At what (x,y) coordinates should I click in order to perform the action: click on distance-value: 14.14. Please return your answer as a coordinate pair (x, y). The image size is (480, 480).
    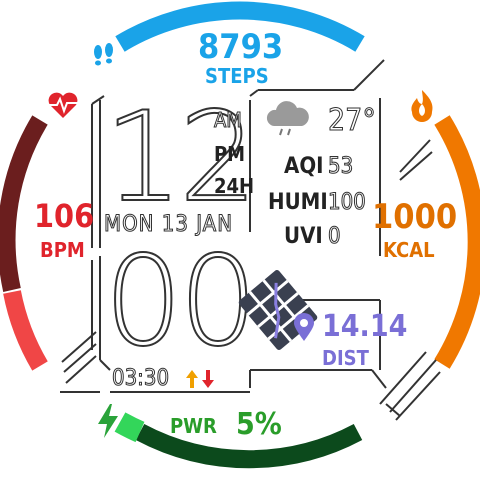
    Looking at the image, I should click on (365, 326).